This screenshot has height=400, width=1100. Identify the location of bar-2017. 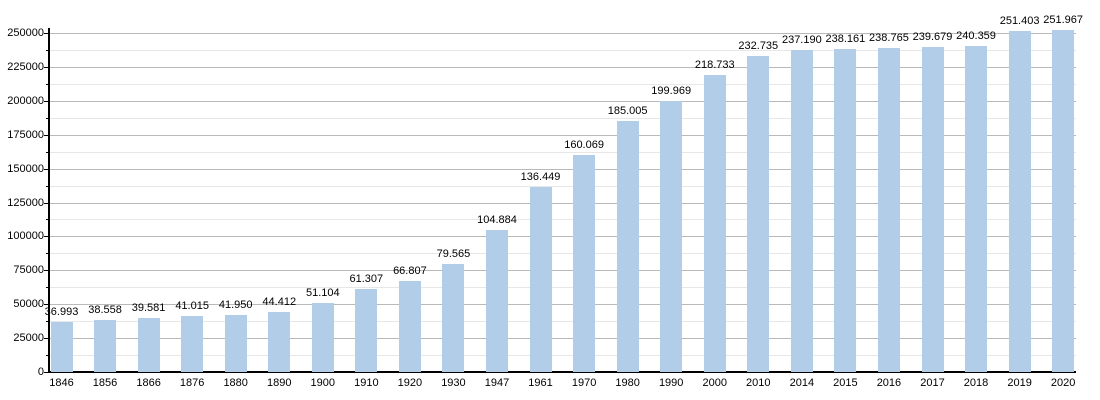
(932, 209).